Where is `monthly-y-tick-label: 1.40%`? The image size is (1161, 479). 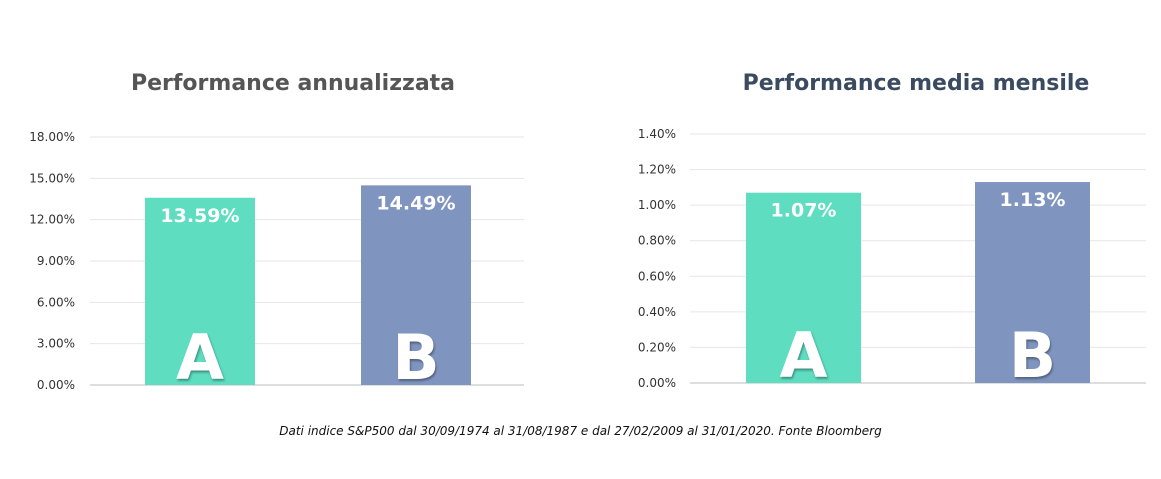
monthly-y-tick-label: 1.40% is located at coordinates (657, 134).